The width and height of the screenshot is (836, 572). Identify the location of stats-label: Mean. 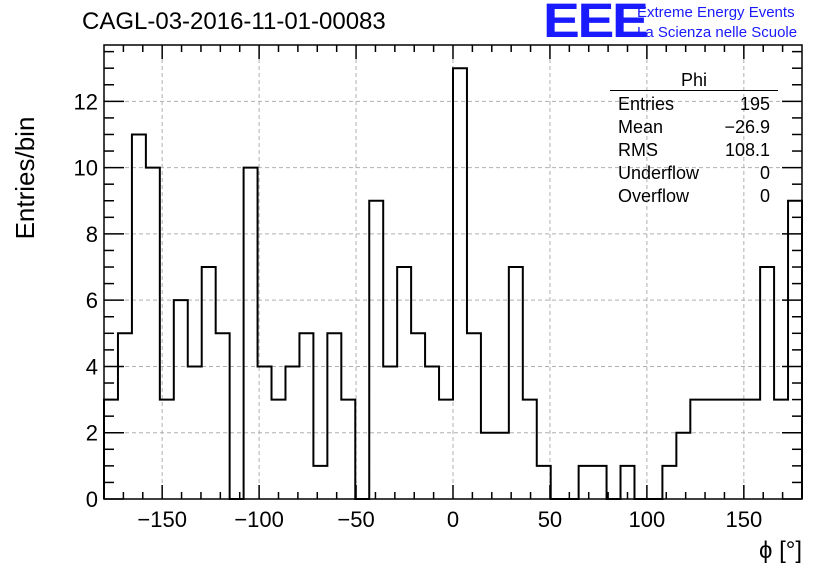
(641, 127).